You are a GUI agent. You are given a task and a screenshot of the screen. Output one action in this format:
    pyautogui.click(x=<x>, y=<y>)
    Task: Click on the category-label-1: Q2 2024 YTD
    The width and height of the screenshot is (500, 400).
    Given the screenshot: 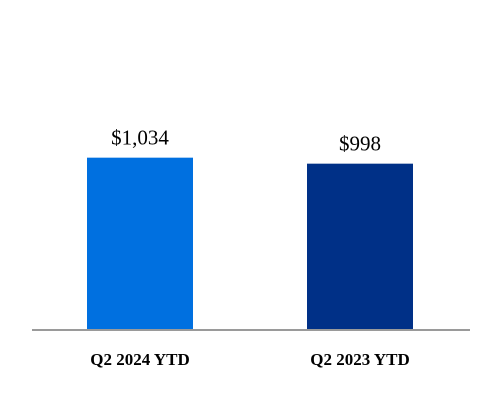 What is the action you would take?
    pyautogui.click(x=140, y=359)
    